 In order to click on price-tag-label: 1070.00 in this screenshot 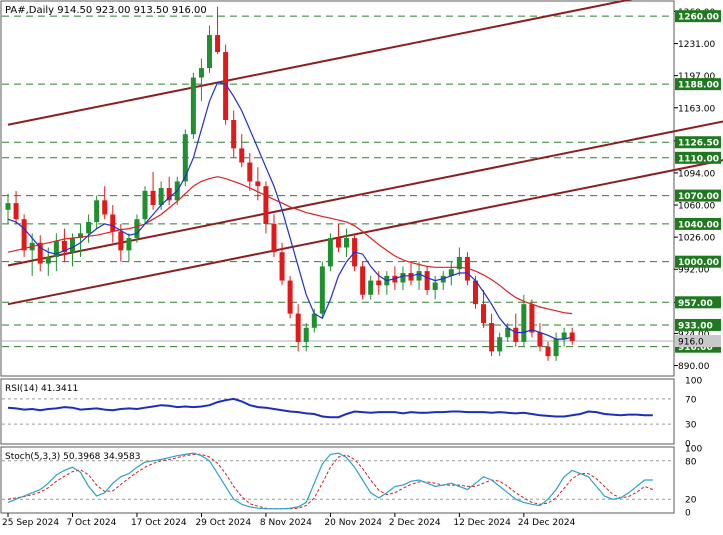, I will do `click(698, 197)`.